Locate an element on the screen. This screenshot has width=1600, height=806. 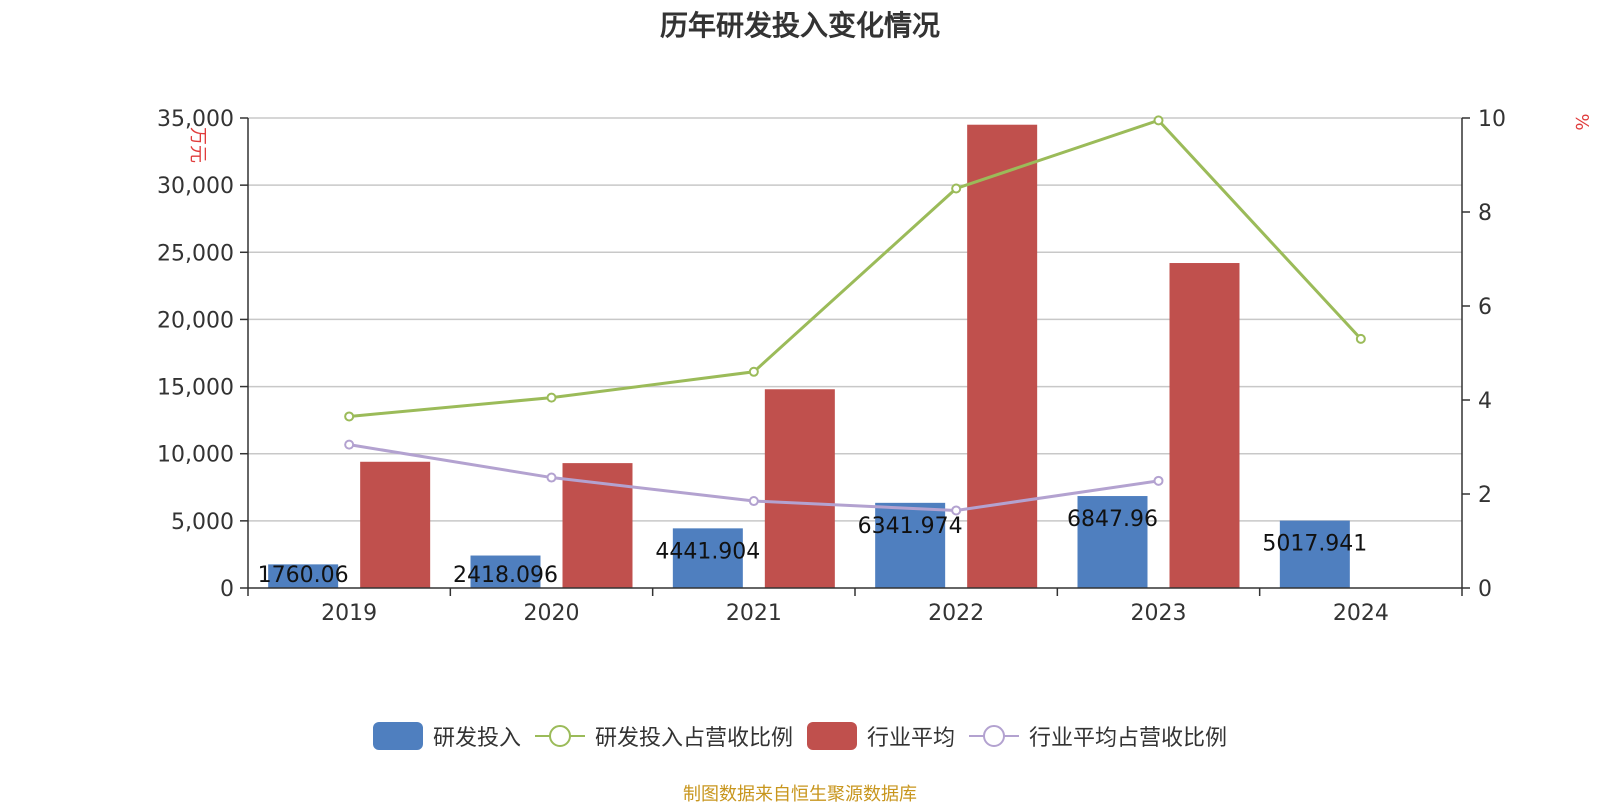
left-axis-tick-label: 10,000 is located at coordinates (195, 455).